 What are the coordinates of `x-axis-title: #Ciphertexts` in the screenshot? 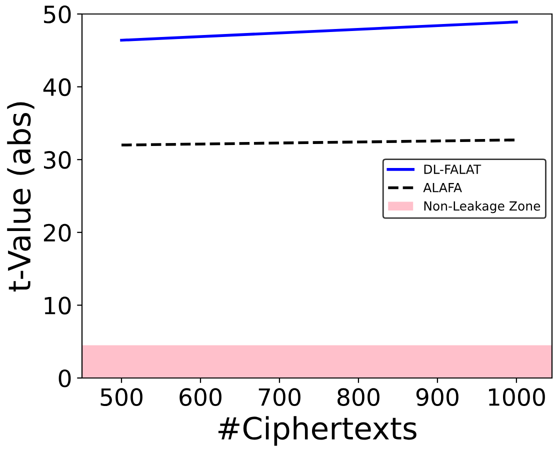 It's located at (317, 431).